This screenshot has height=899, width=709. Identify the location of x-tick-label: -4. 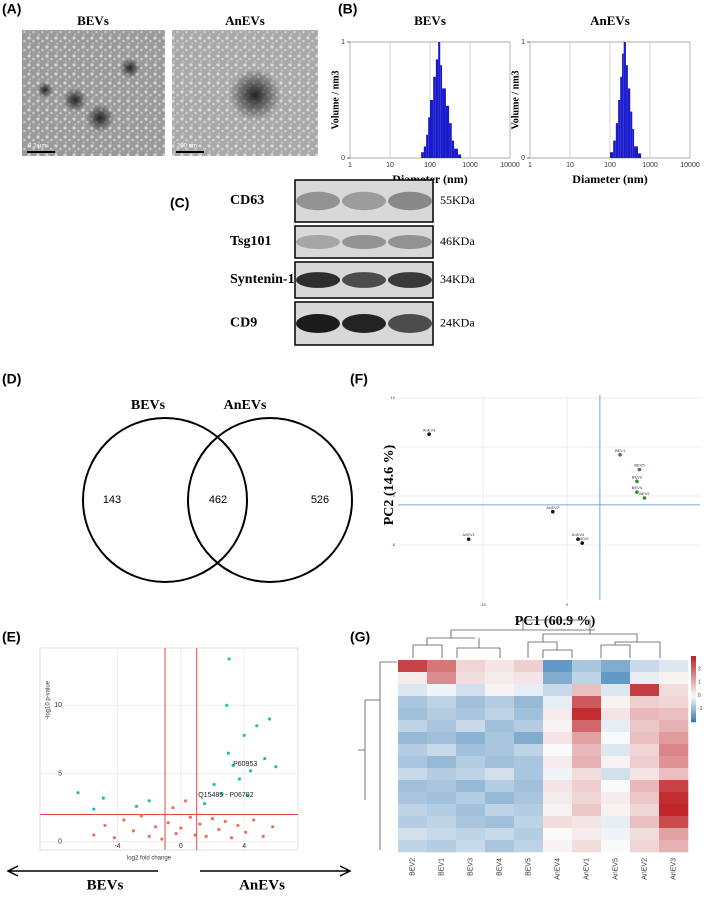
(117, 846).